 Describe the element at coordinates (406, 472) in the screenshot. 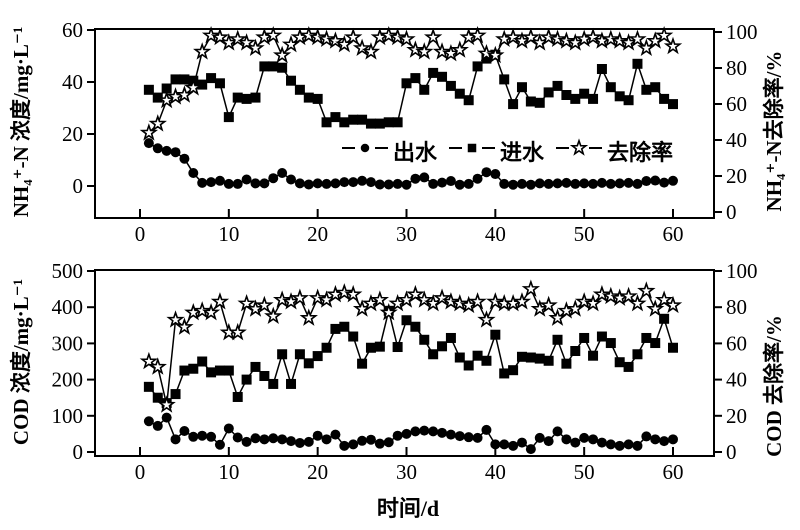

I see `x-tick-label: 30` at that location.